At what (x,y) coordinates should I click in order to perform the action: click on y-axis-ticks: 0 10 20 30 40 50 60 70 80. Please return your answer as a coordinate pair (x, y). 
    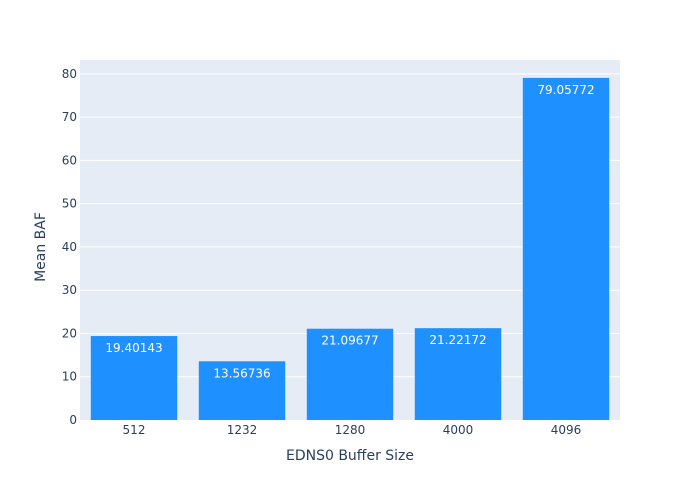
    Looking at the image, I should click on (69, 247).